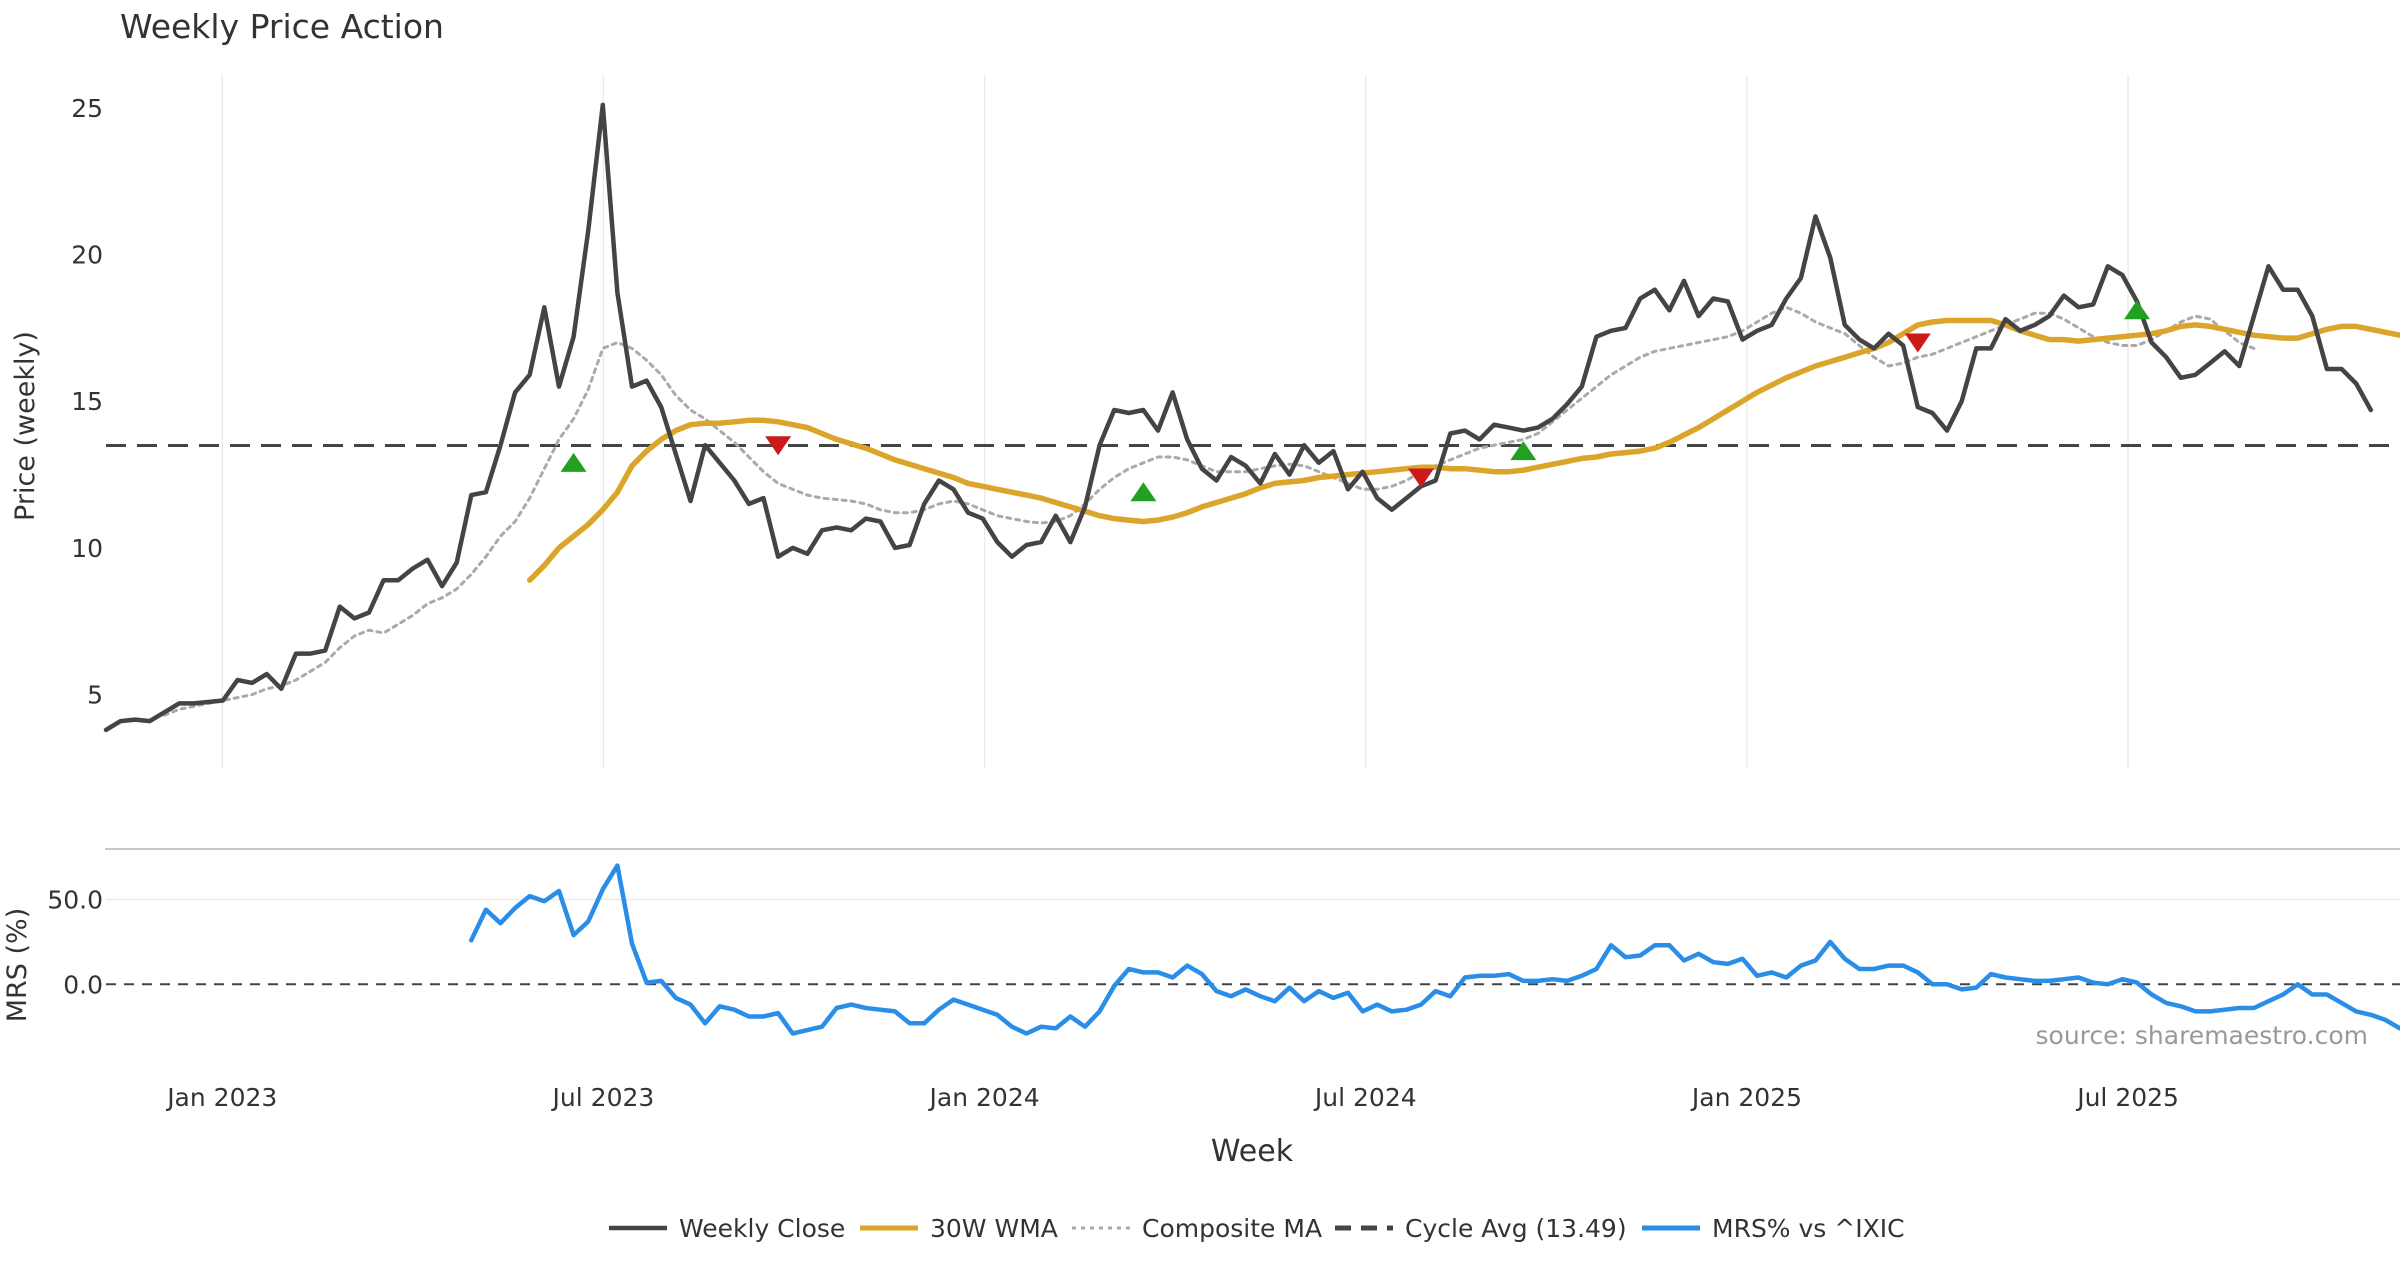 This screenshot has width=2400, height=1264. Describe the element at coordinates (87, 108) in the screenshot. I see `price-y-tick-label: 25` at that location.